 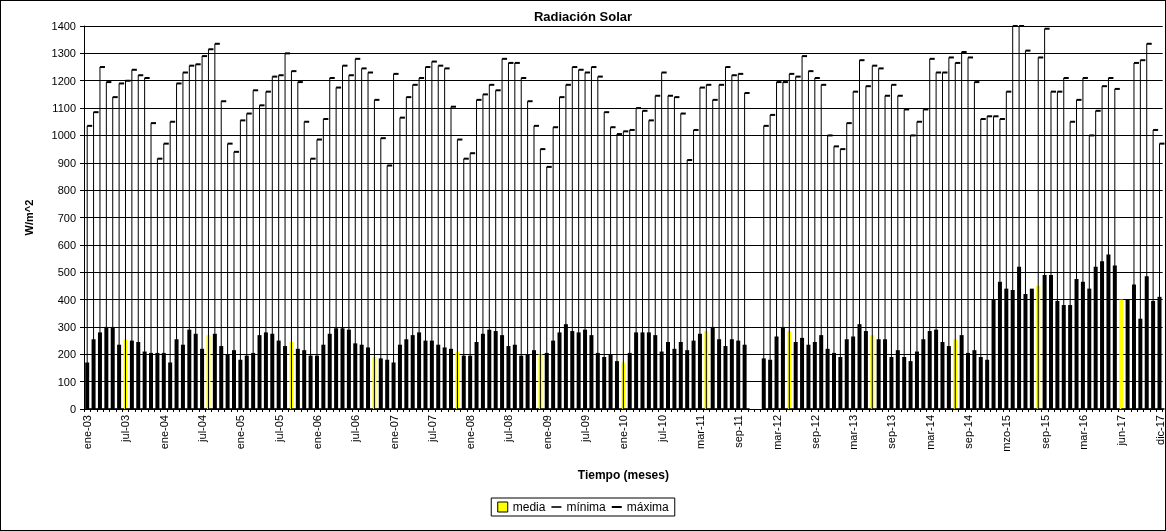 What do you see at coordinates (72, 409) in the screenshot?
I see `y-tick-label: 0` at bounding box center [72, 409].